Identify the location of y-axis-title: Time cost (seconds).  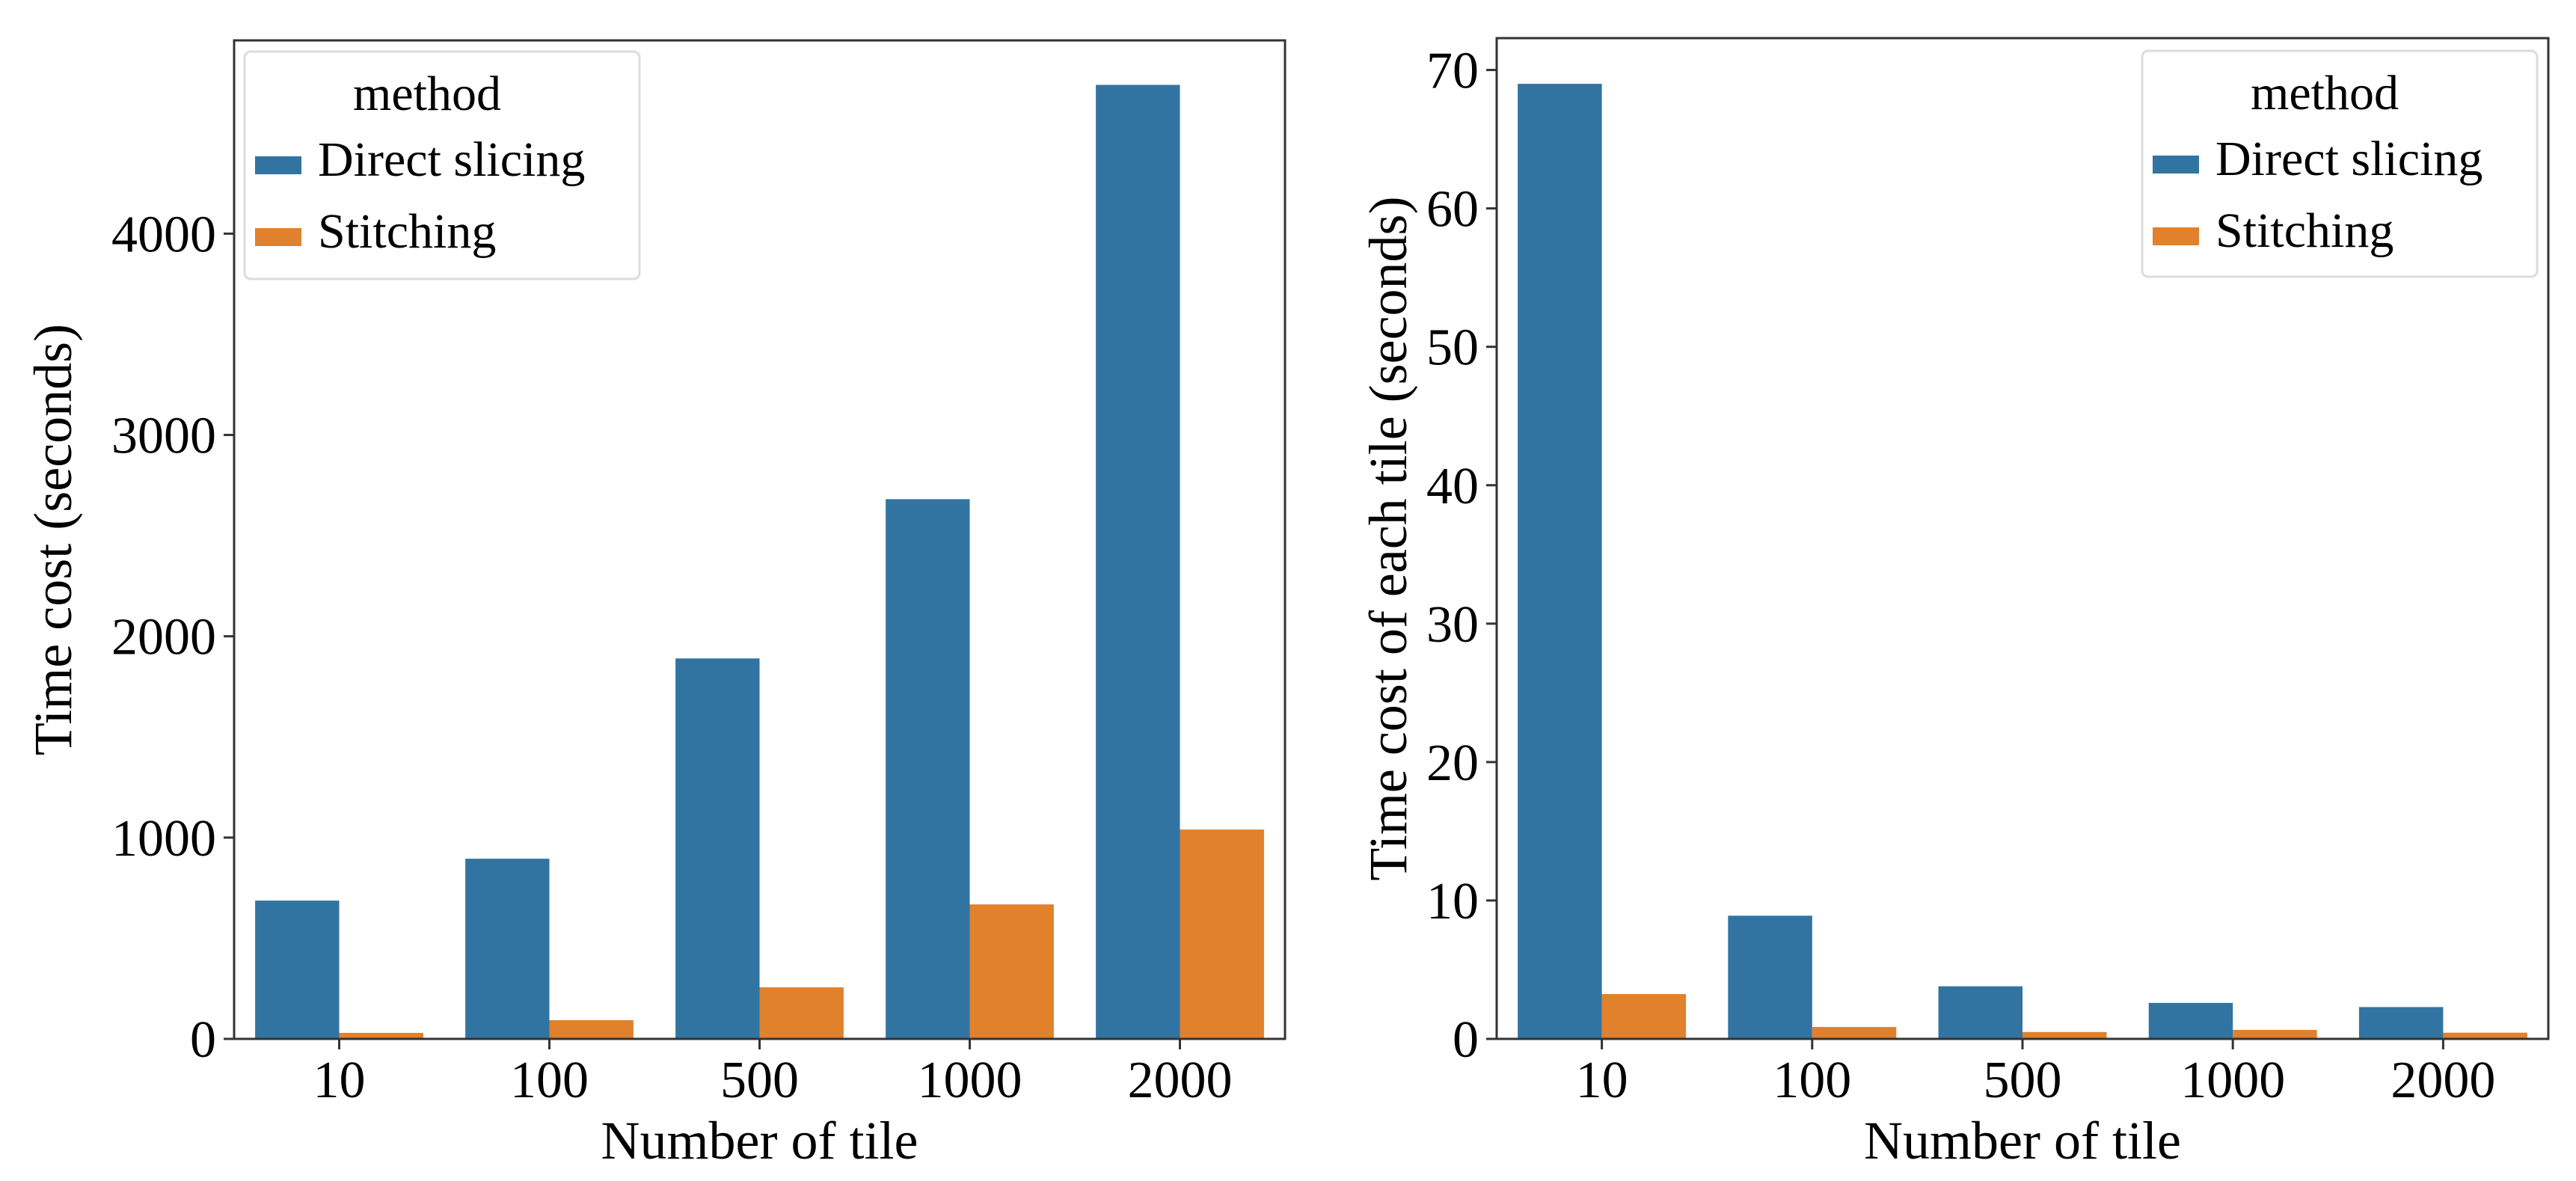
(53, 539).